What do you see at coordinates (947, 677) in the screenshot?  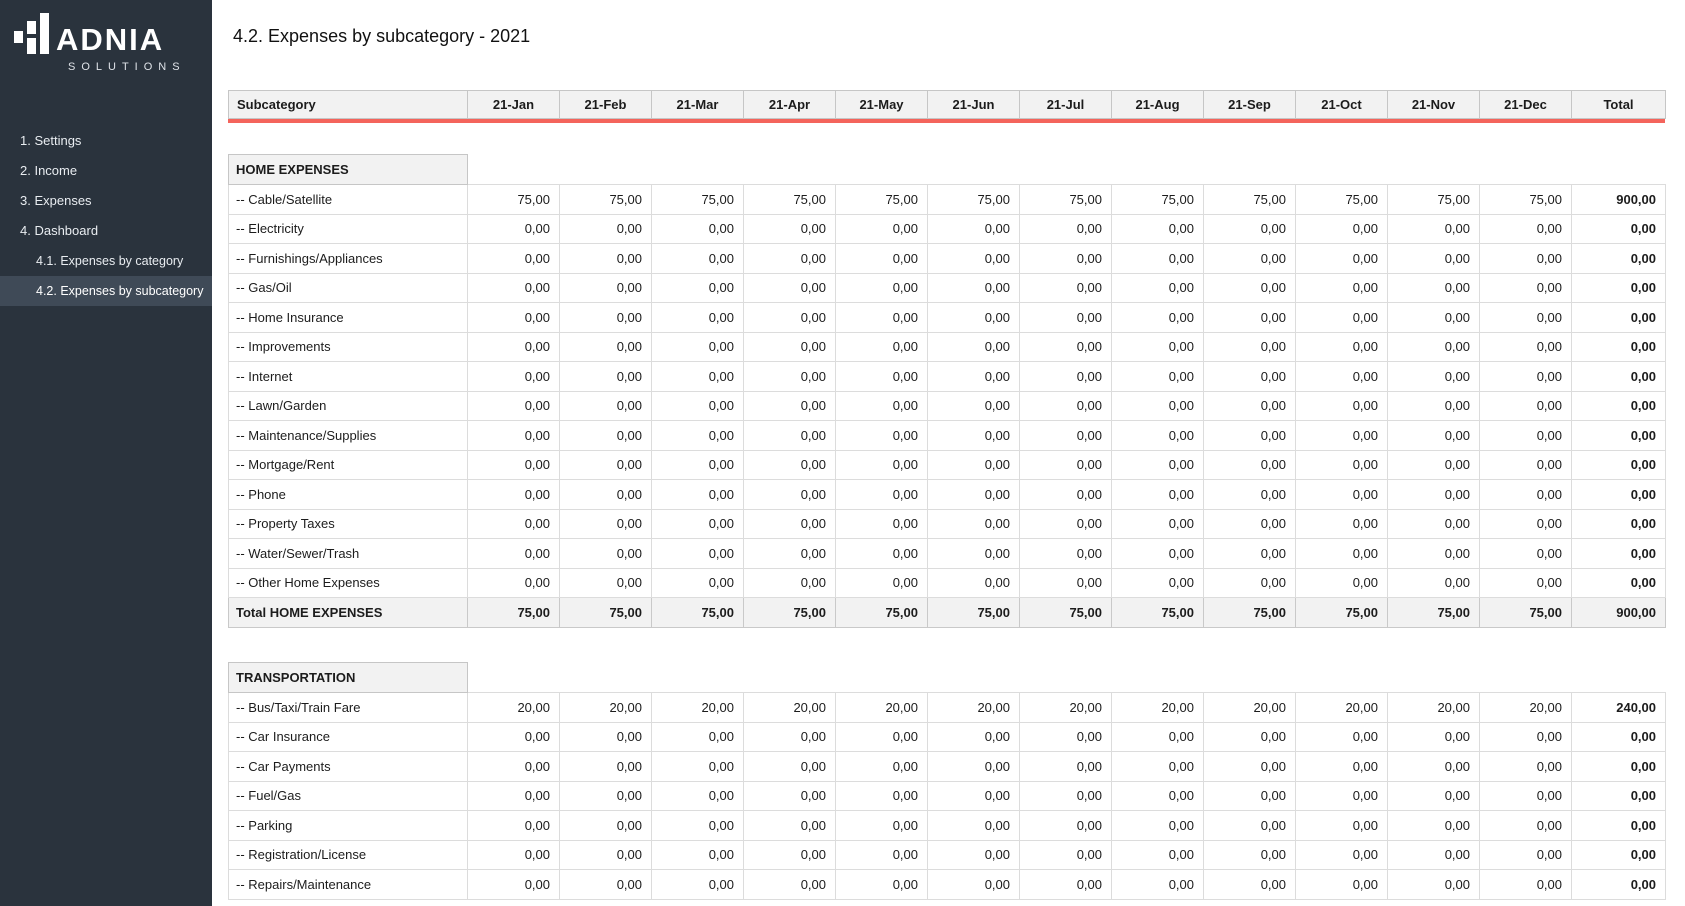 I see `section-header-row: TRANSPORTATION` at bounding box center [947, 677].